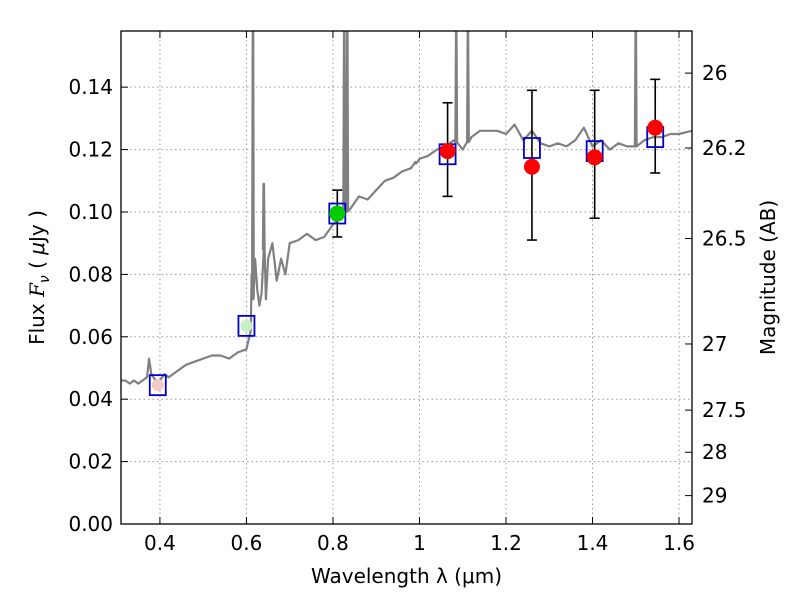 The image size is (800, 600). I want to click on y-axis-label-f: F, so click(37, 290).